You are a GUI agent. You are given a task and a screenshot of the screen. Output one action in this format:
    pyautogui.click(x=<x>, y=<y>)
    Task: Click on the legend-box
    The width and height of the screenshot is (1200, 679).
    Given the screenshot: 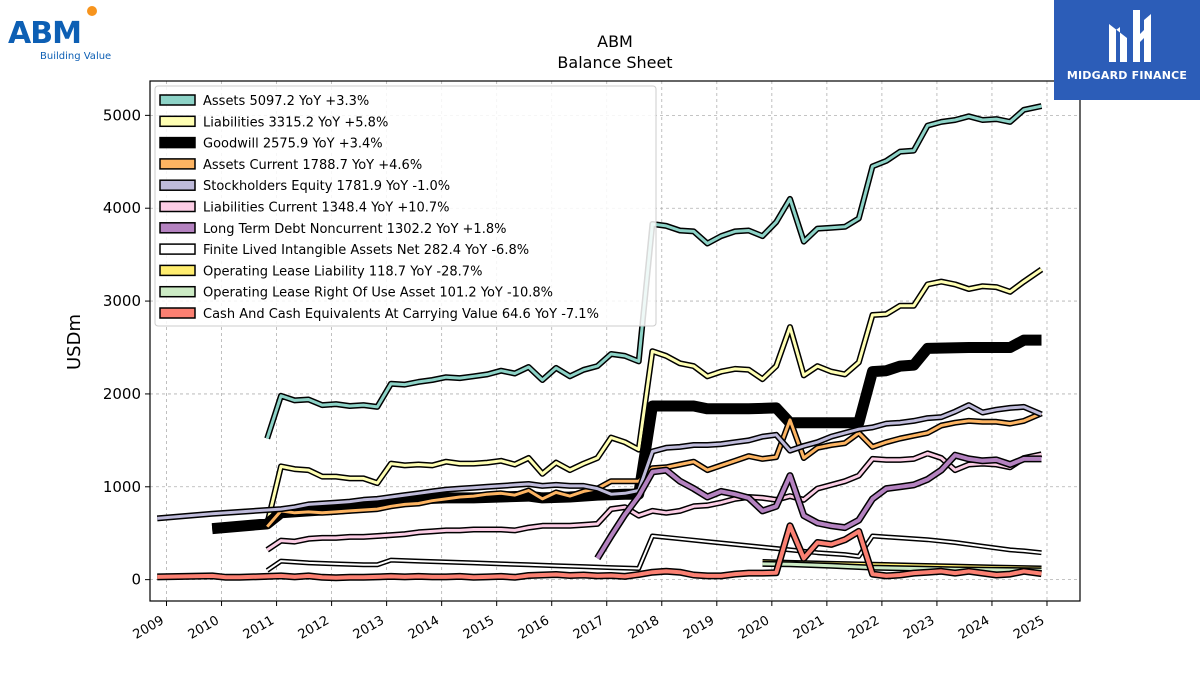 What is the action you would take?
    pyautogui.click(x=405, y=206)
    